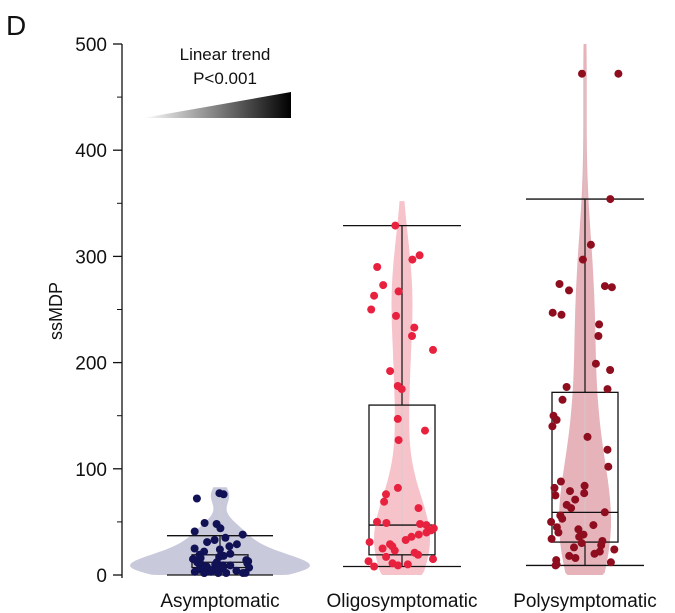  What do you see at coordinates (91, 257) in the screenshot?
I see `y-tick-label: 300` at bounding box center [91, 257].